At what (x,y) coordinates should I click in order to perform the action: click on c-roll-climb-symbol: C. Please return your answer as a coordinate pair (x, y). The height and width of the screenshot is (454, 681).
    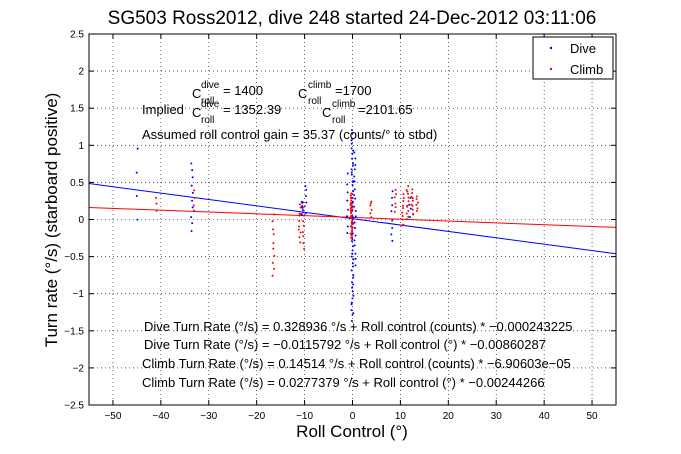
    Looking at the image, I should click on (302, 93).